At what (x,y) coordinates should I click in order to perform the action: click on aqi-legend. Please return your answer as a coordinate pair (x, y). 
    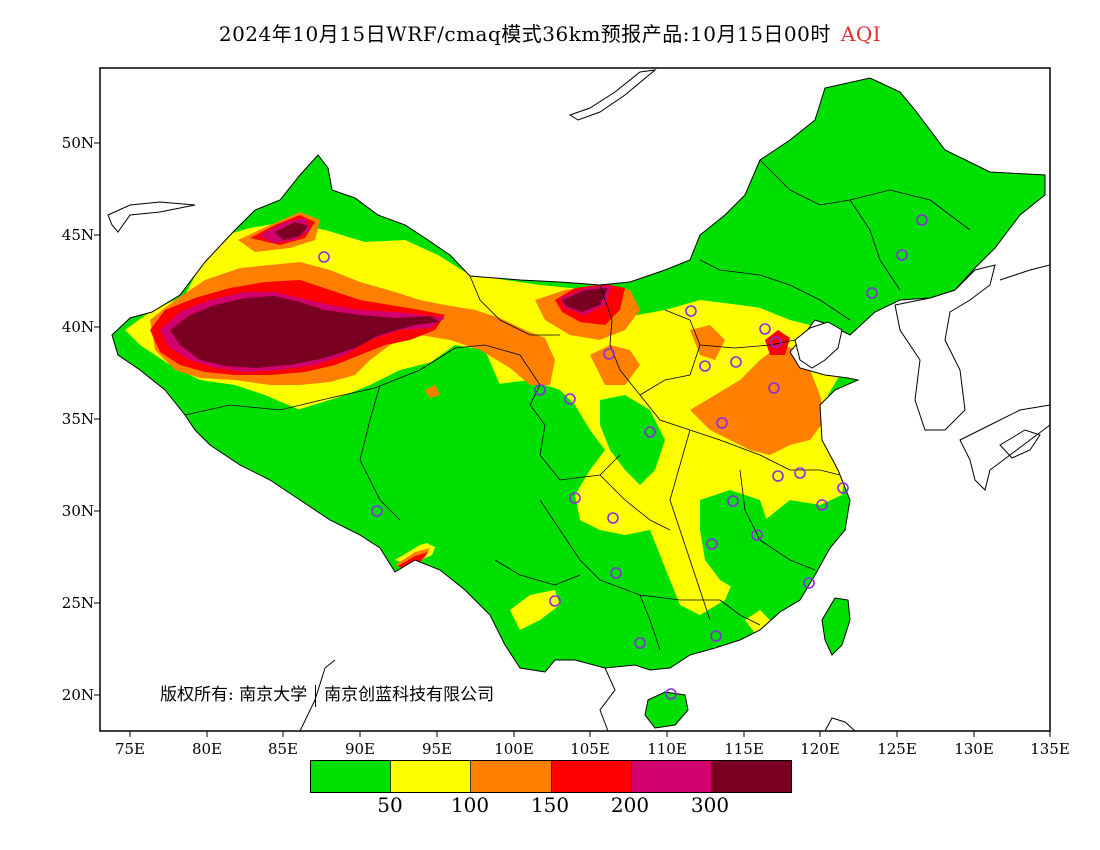
    Looking at the image, I should click on (551, 776).